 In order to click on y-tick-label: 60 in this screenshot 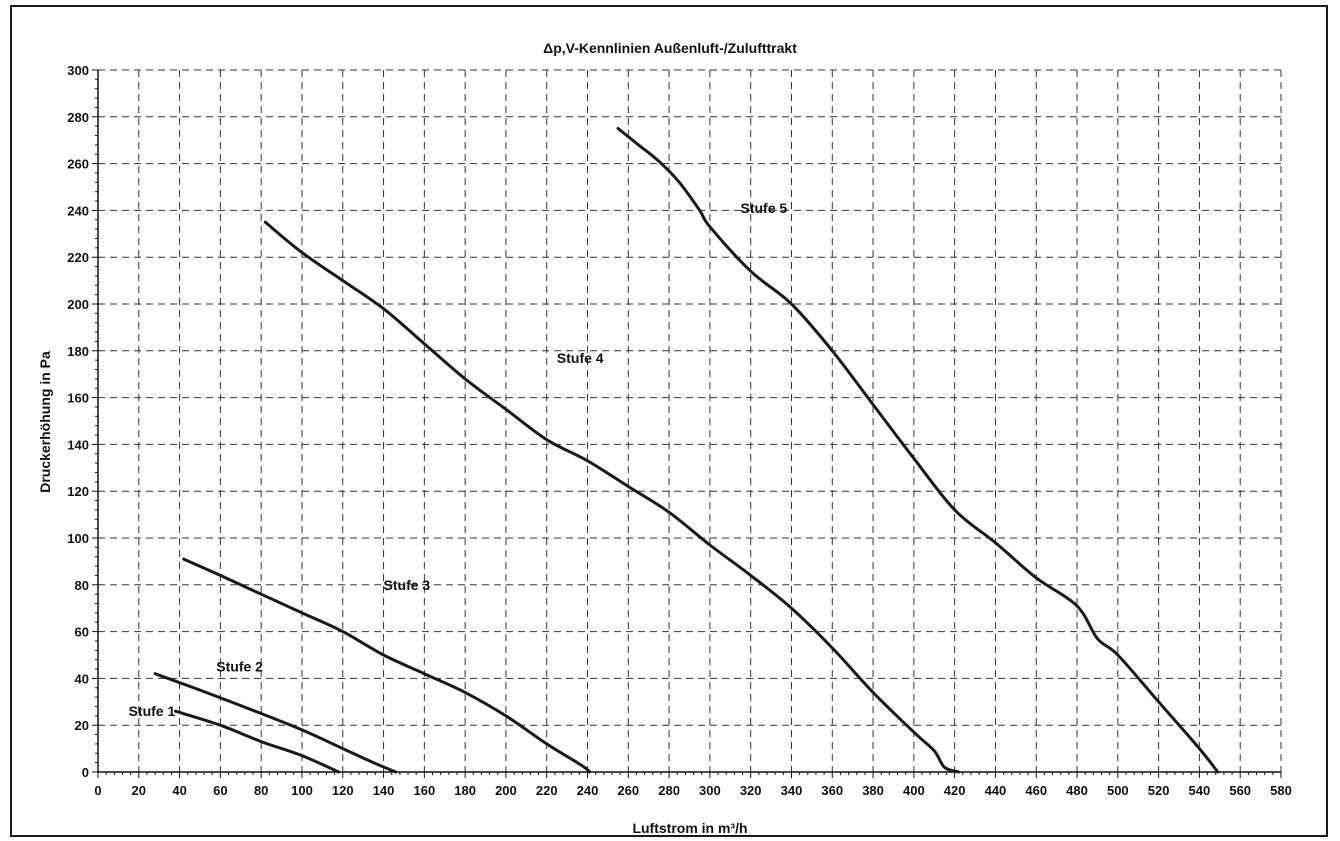, I will do `click(82, 632)`.